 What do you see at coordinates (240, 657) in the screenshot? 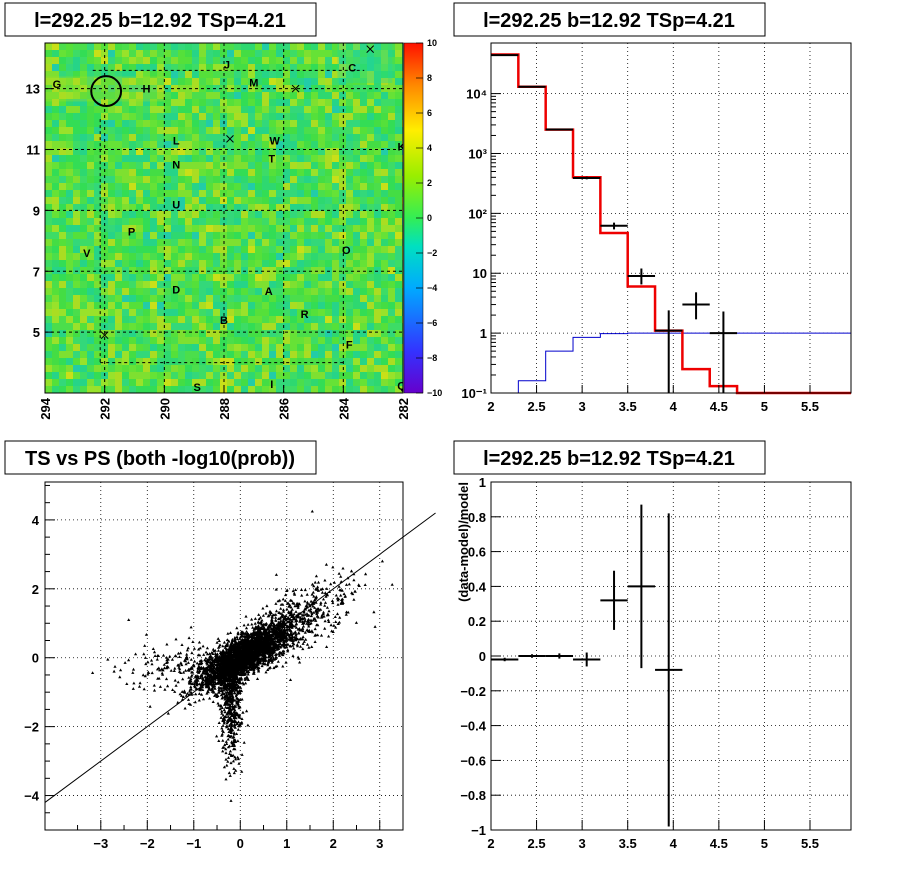
I see `ts-diagonal-line` at bounding box center [240, 657].